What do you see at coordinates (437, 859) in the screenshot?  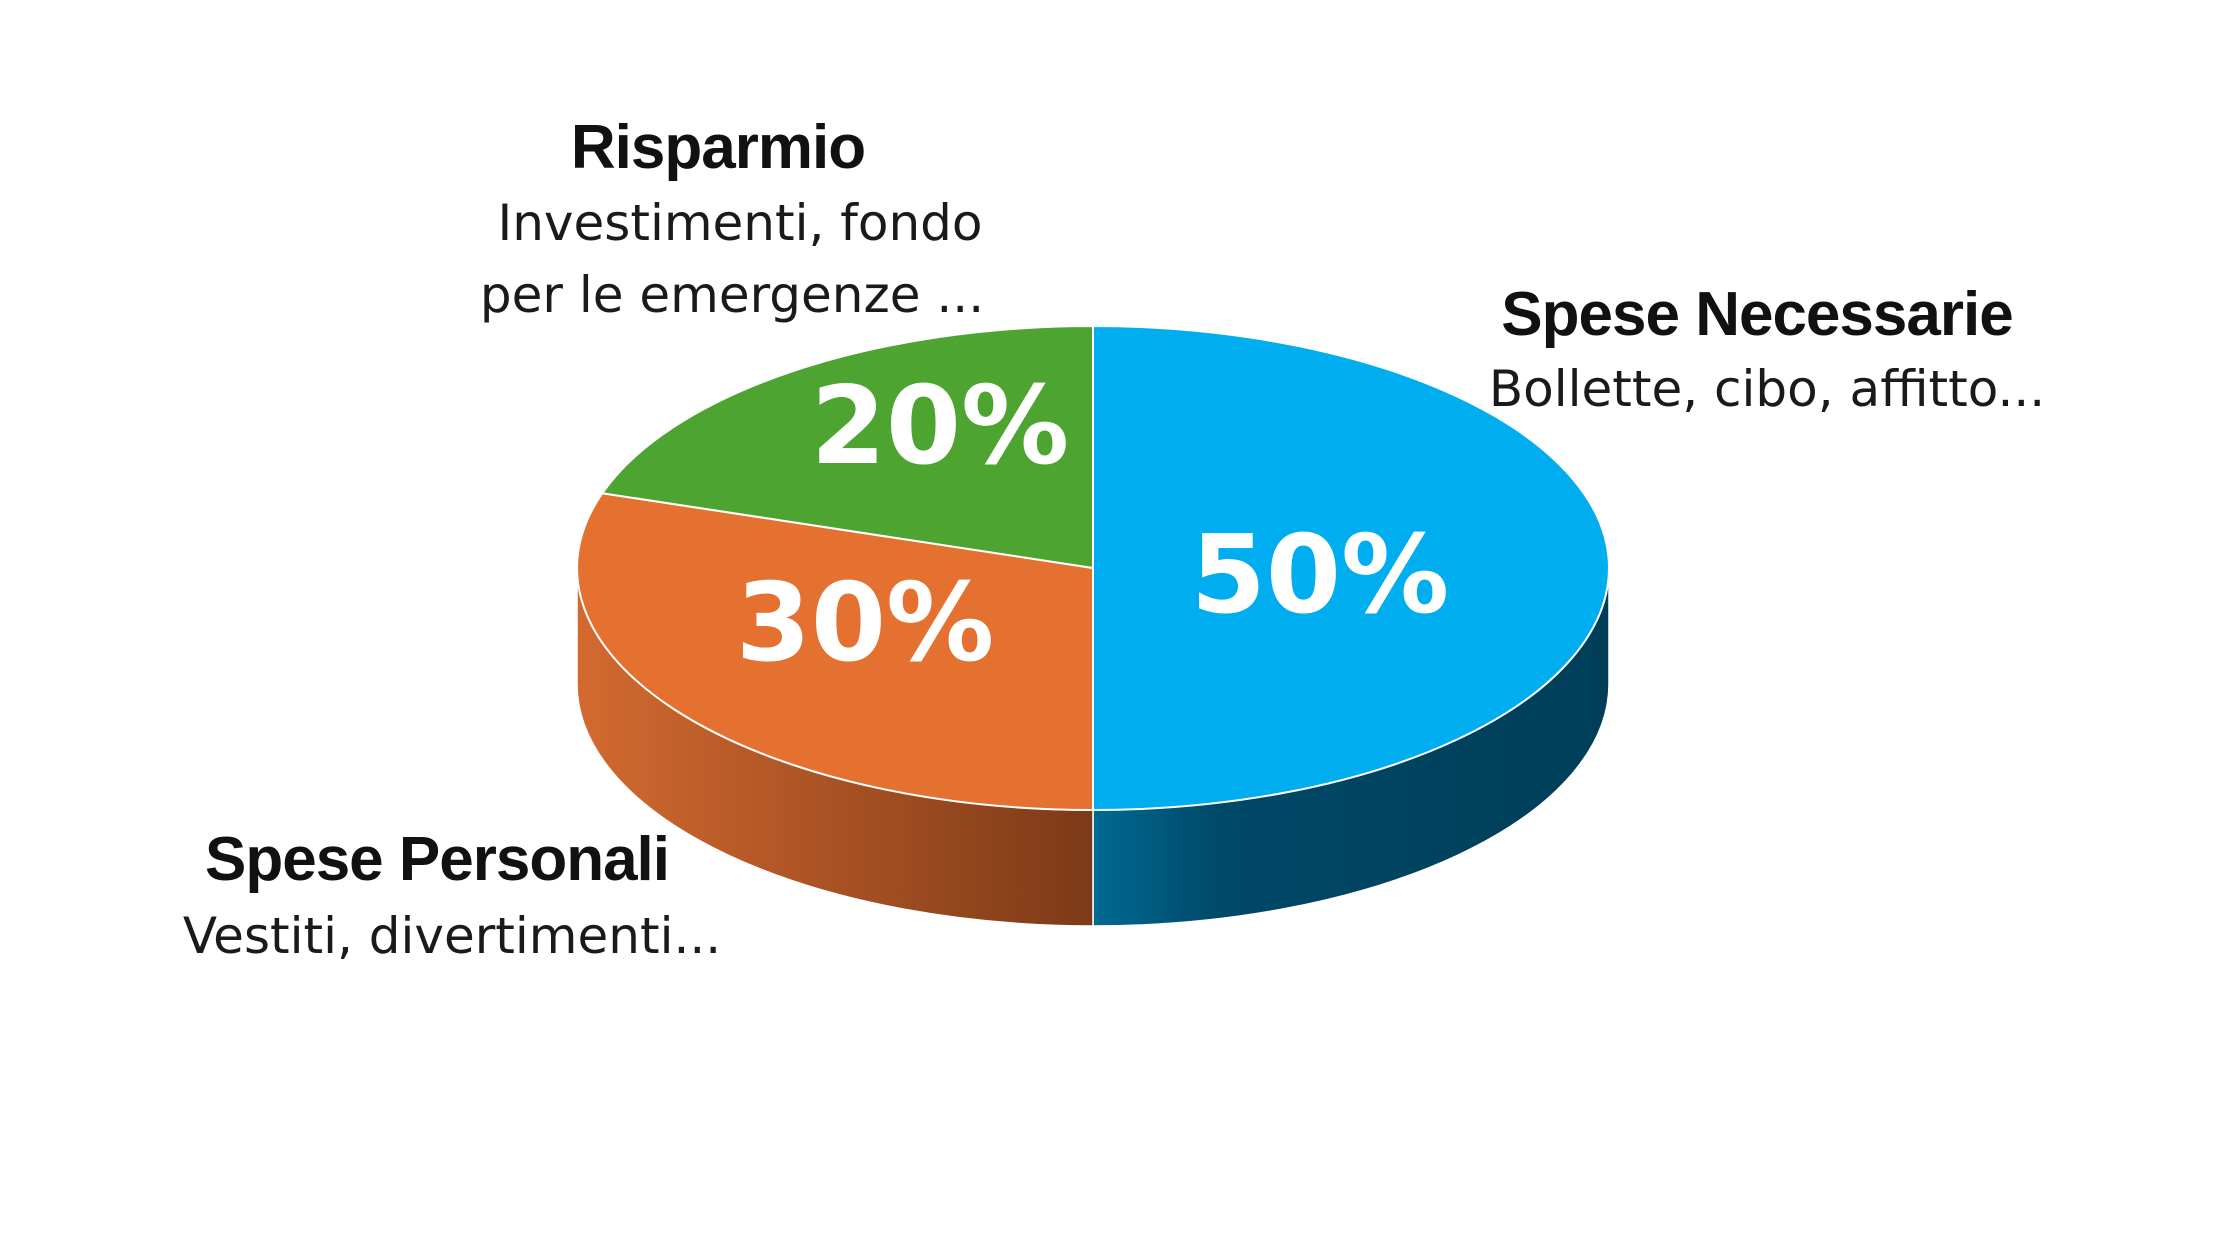 I see `category-title: Spese Personali` at bounding box center [437, 859].